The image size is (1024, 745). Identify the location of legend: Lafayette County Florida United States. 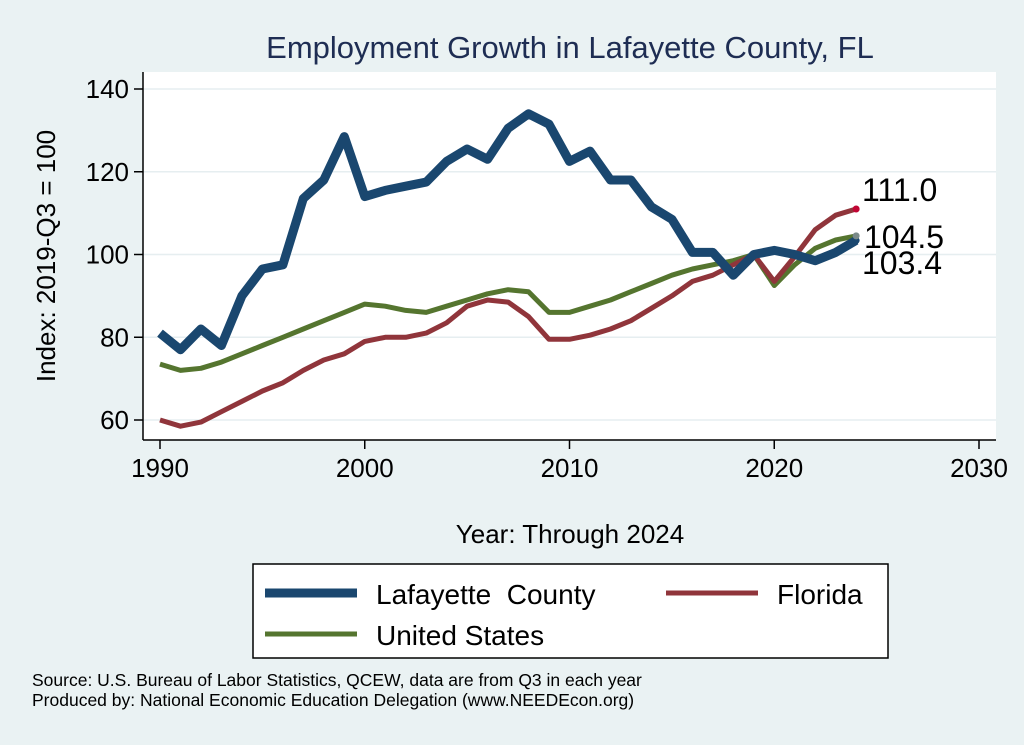
(570, 611).